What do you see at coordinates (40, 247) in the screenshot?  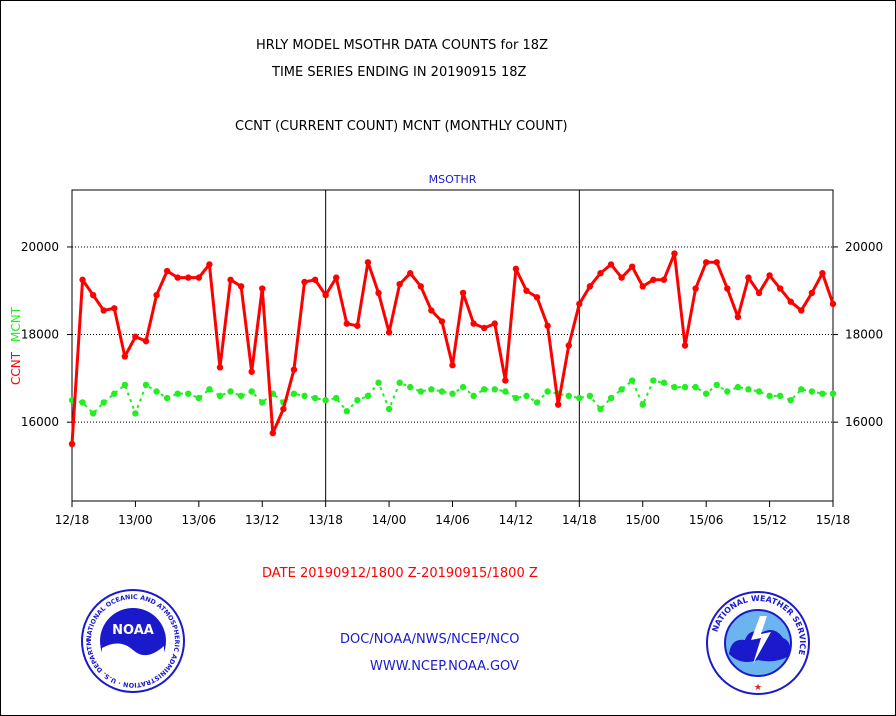 I see `y-tick-label-left: 20000` at bounding box center [40, 247].